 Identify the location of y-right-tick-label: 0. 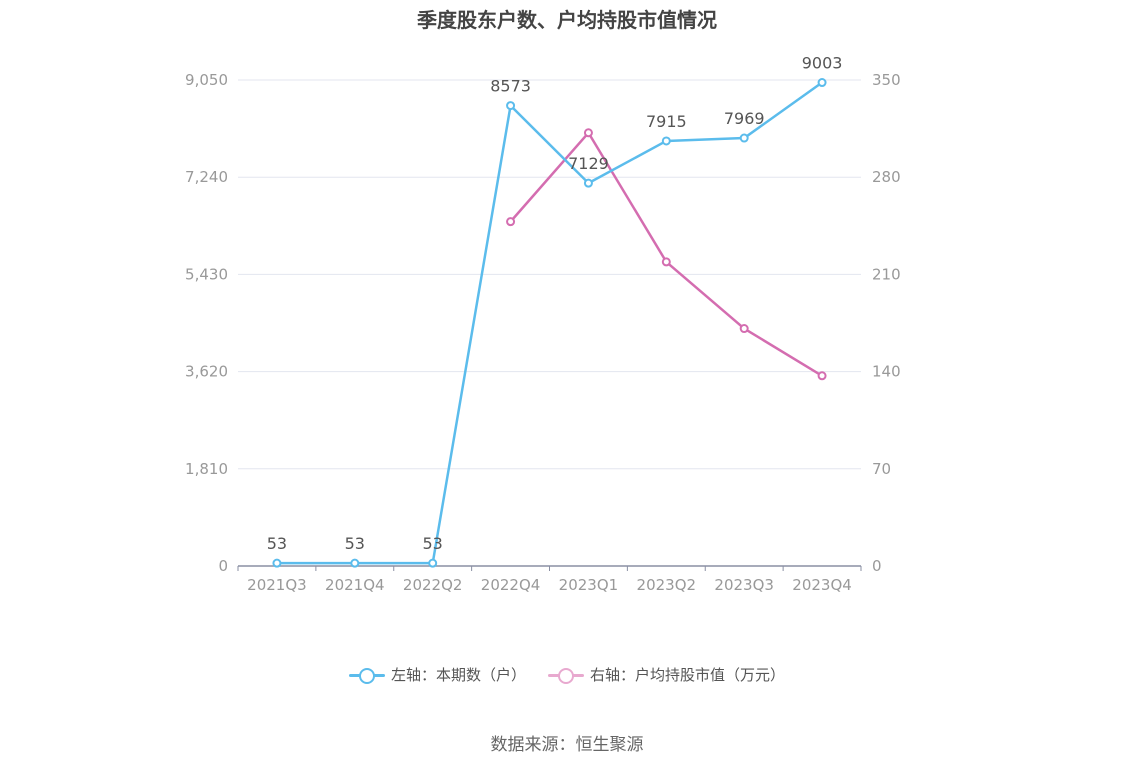
(877, 566).